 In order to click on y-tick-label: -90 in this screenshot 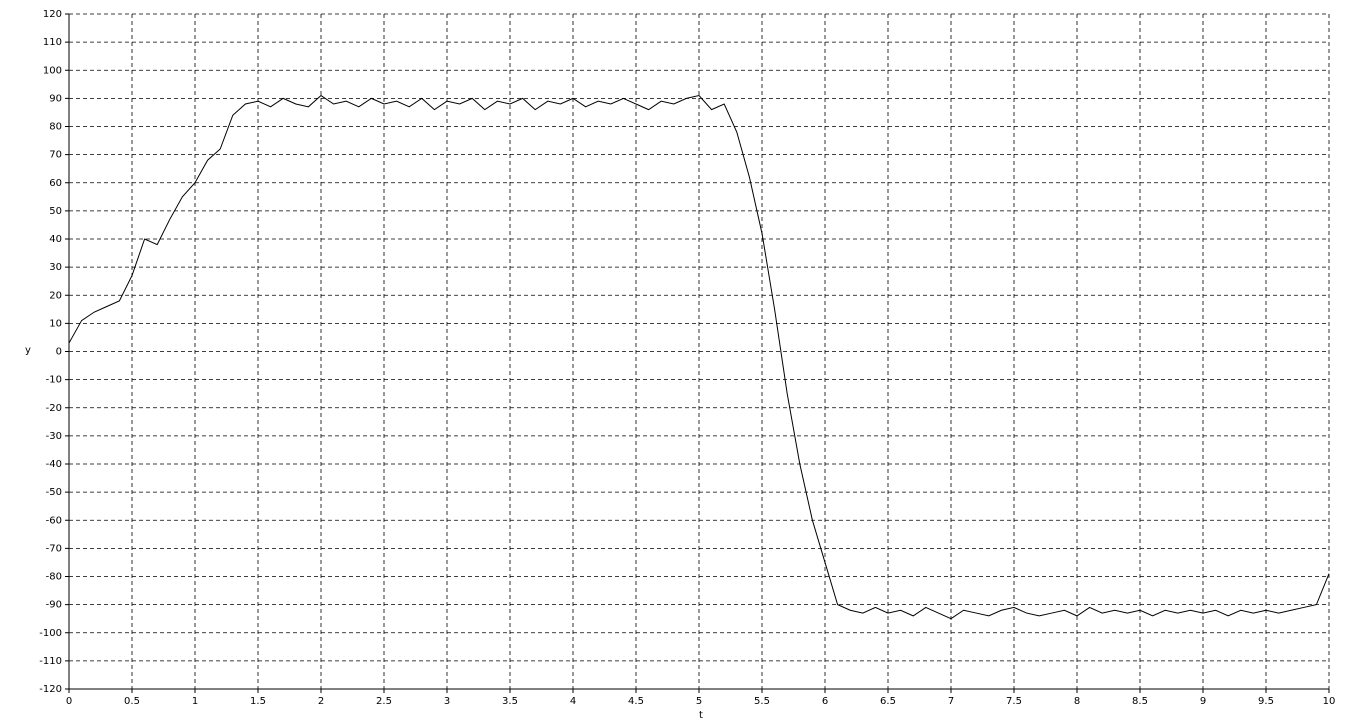, I will do `click(54, 605)`.